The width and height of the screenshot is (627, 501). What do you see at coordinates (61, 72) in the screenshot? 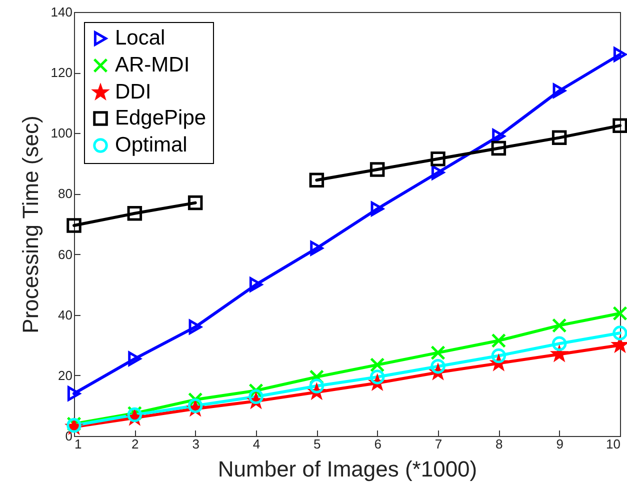
I see `y-tick-label: 120` at bounding box center [61, 72].